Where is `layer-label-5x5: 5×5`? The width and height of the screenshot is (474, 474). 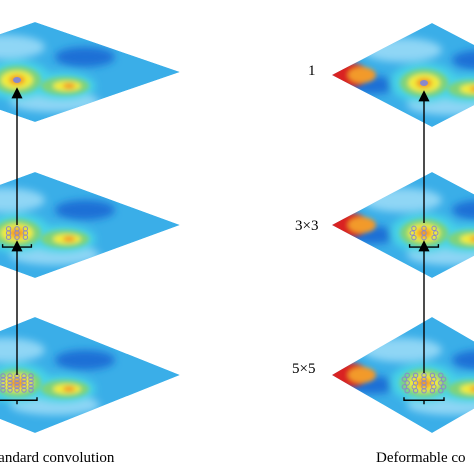
layer-label-5x5: 5×5 is located at coordinates (304, 369).